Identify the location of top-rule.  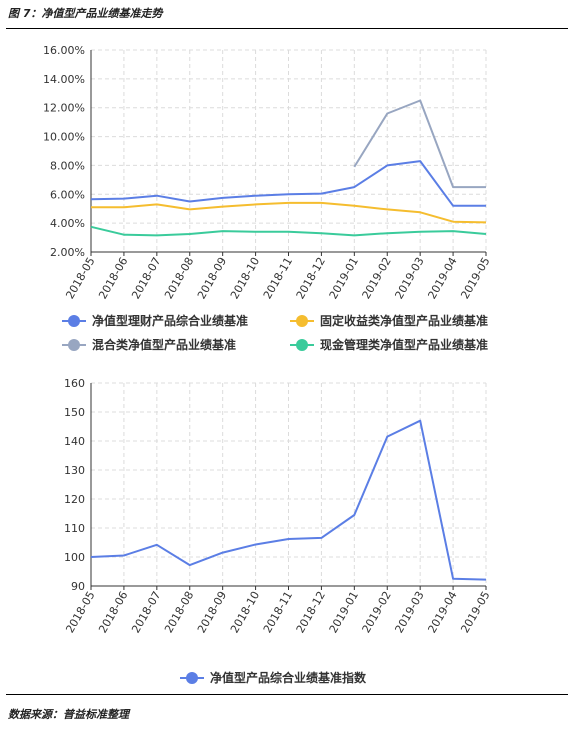
(287, 28).